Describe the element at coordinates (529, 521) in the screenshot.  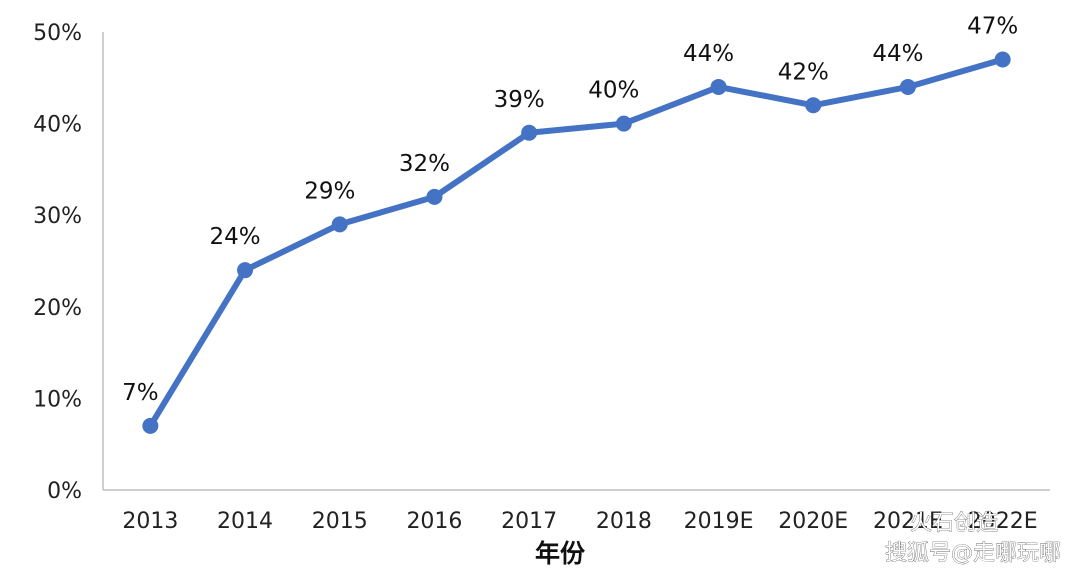
I see `x-tick-label: 2017` at that location.